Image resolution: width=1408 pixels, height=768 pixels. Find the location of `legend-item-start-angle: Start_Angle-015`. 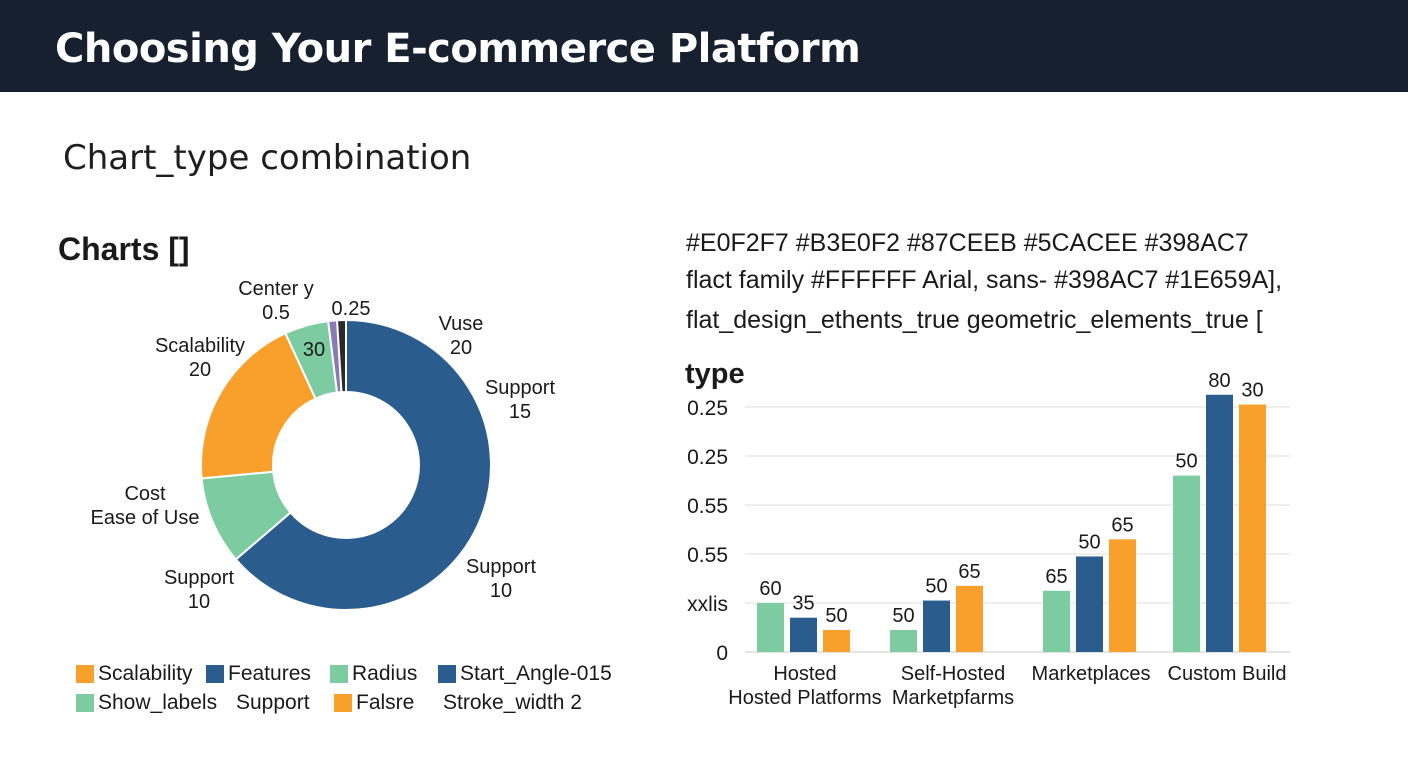

legend-item-start-angle: Start_Angle-015 is located at coordinates (525, 674).